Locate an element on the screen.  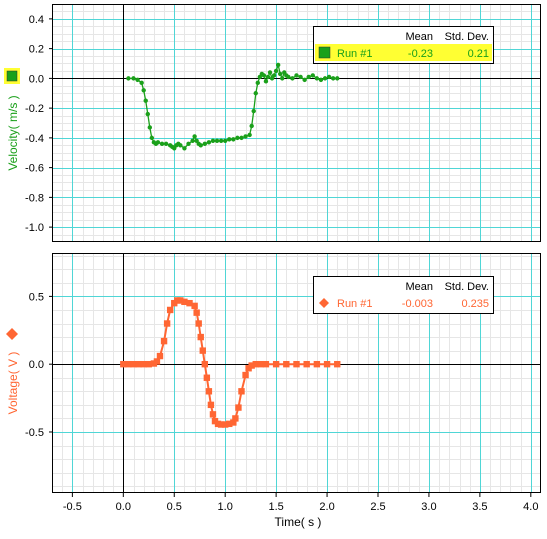
y-tick-label: -0.6 is located at coordinates (34, 169).